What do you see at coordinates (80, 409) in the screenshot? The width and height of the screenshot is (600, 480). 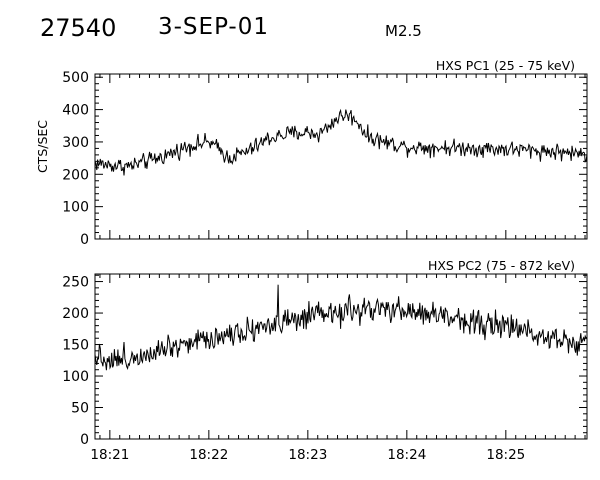 I see `pc2-ytick-label: 50` at bounding box center [80, 409].